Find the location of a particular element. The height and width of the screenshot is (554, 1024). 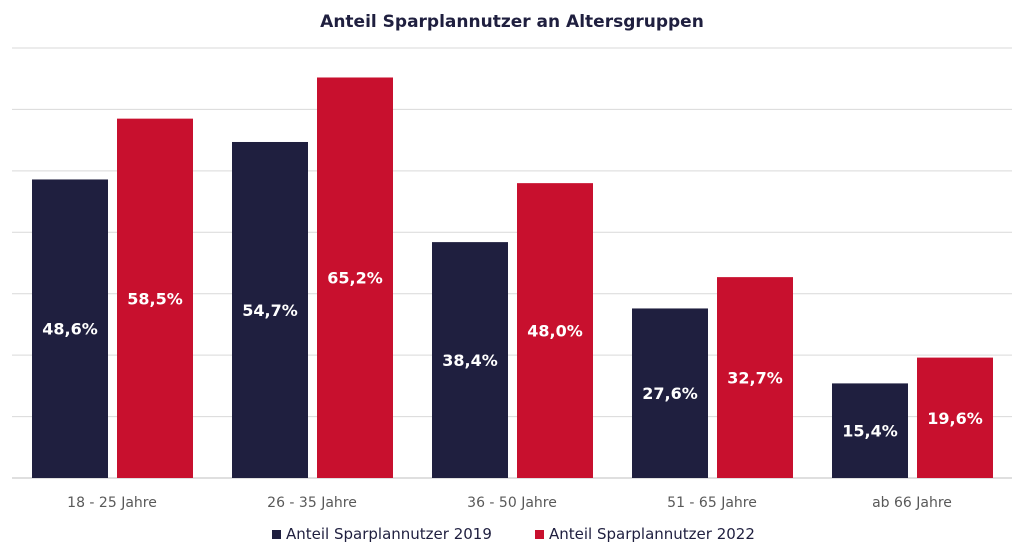

data-label: 58,5% is located at coordinates (155, 298).